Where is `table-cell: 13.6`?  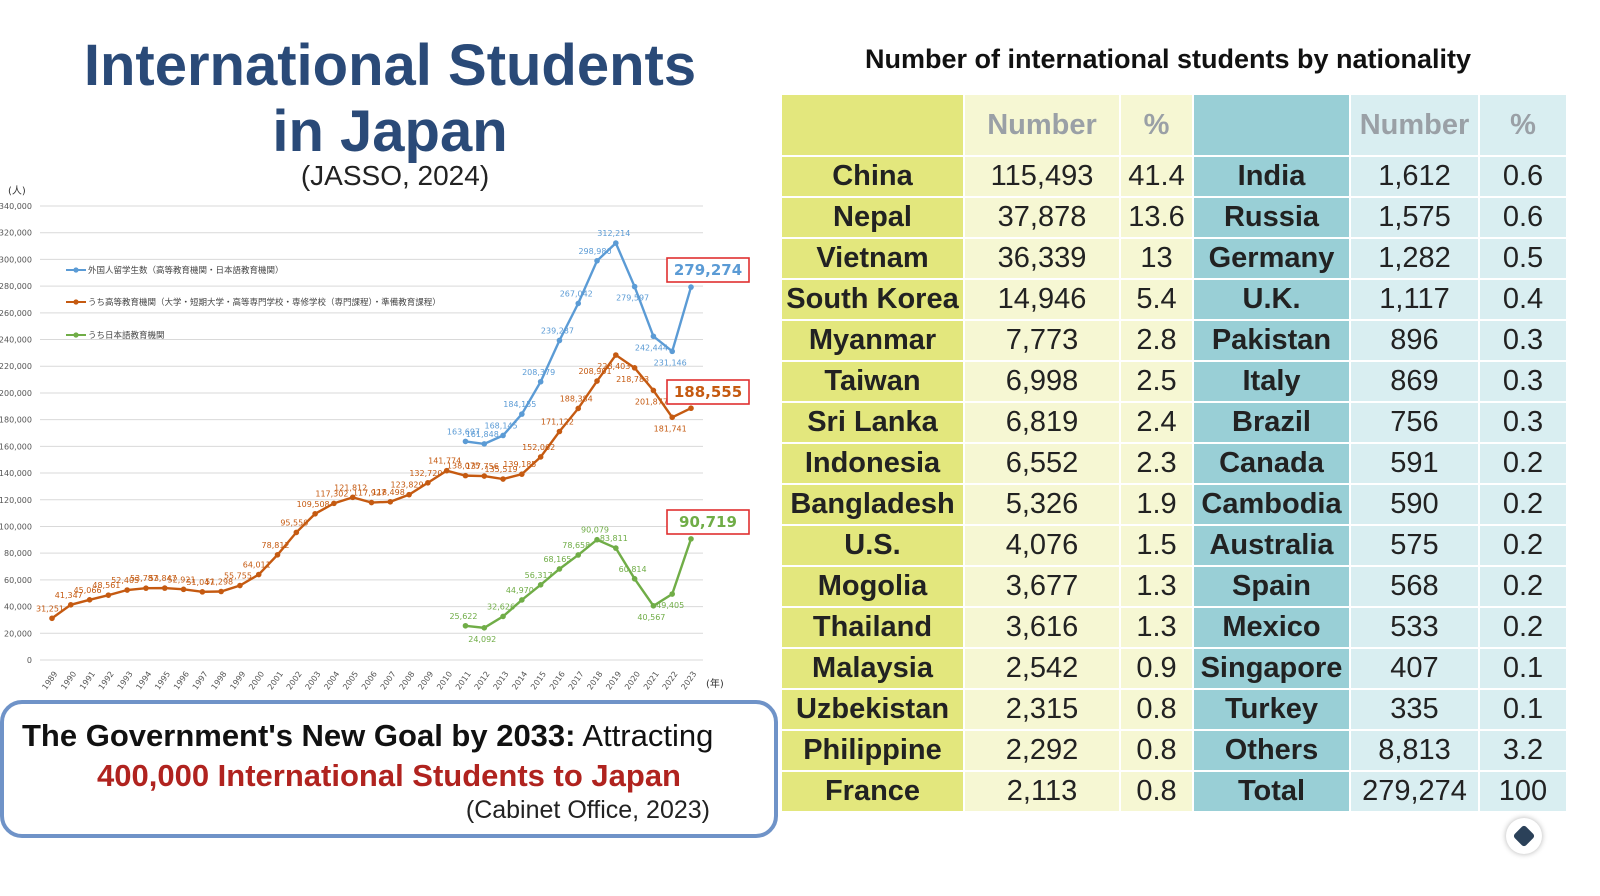
table-cell: 13.6 is located at coordinates (1156, 217).